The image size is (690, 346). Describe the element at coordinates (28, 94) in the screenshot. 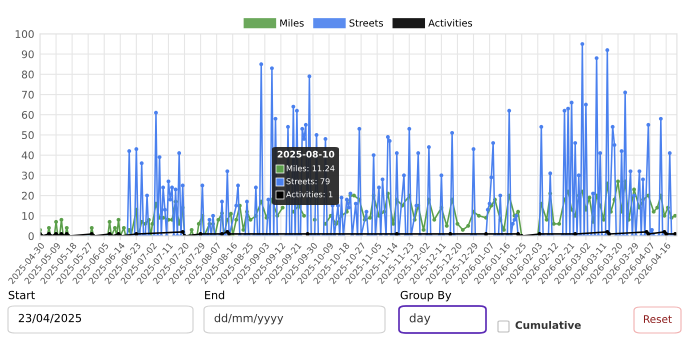

I see `y-tick-label: 70` at that location.